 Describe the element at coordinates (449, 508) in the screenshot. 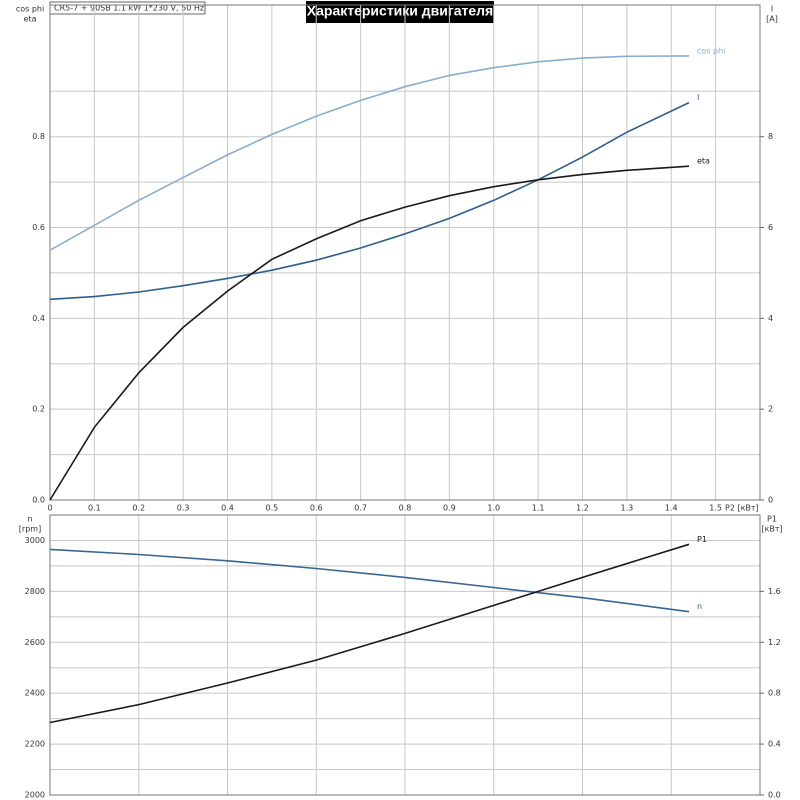

I see `x-tick-label: 0.9` at that location.